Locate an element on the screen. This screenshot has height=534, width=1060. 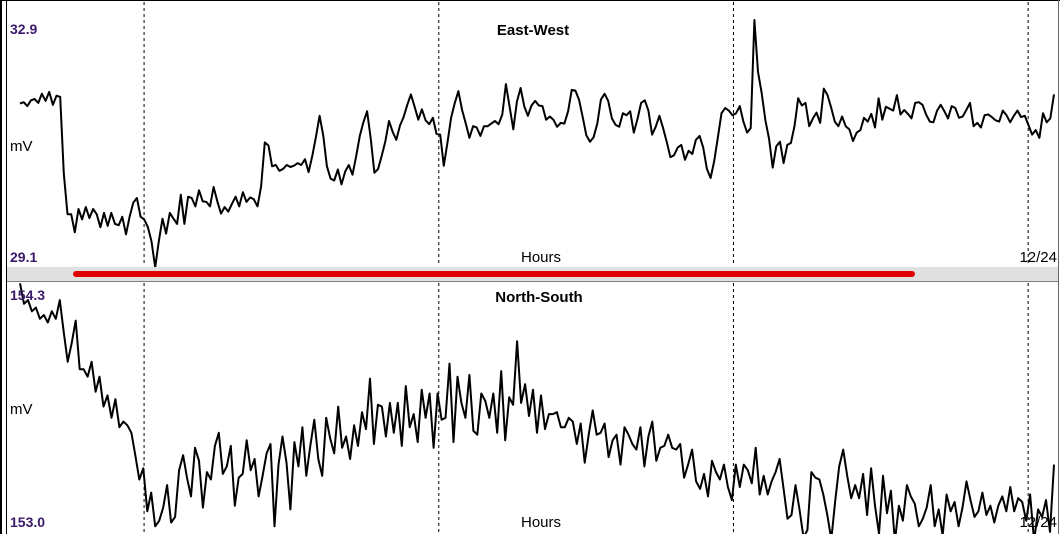
north-south-ymax-label: 154.3 is located at coordinates (27, 295).